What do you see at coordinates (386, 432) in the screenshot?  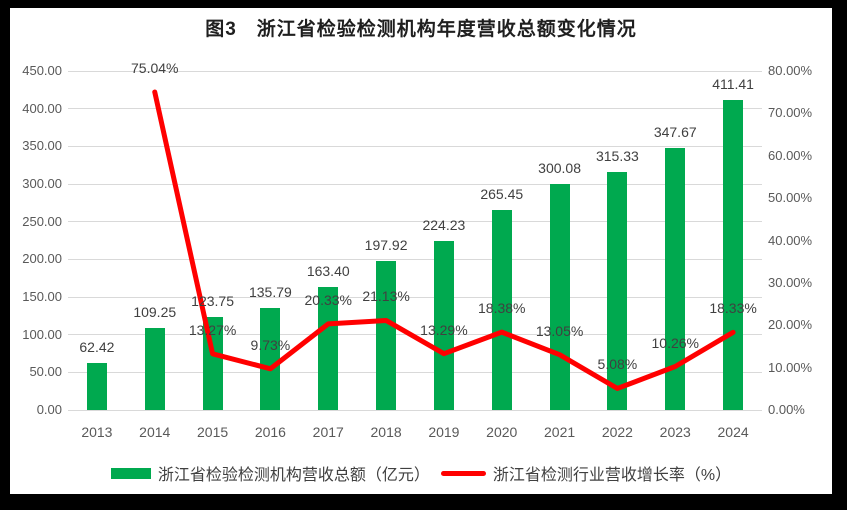 I see `x-axis-tick: 2018` at bounding box center [386, 432].